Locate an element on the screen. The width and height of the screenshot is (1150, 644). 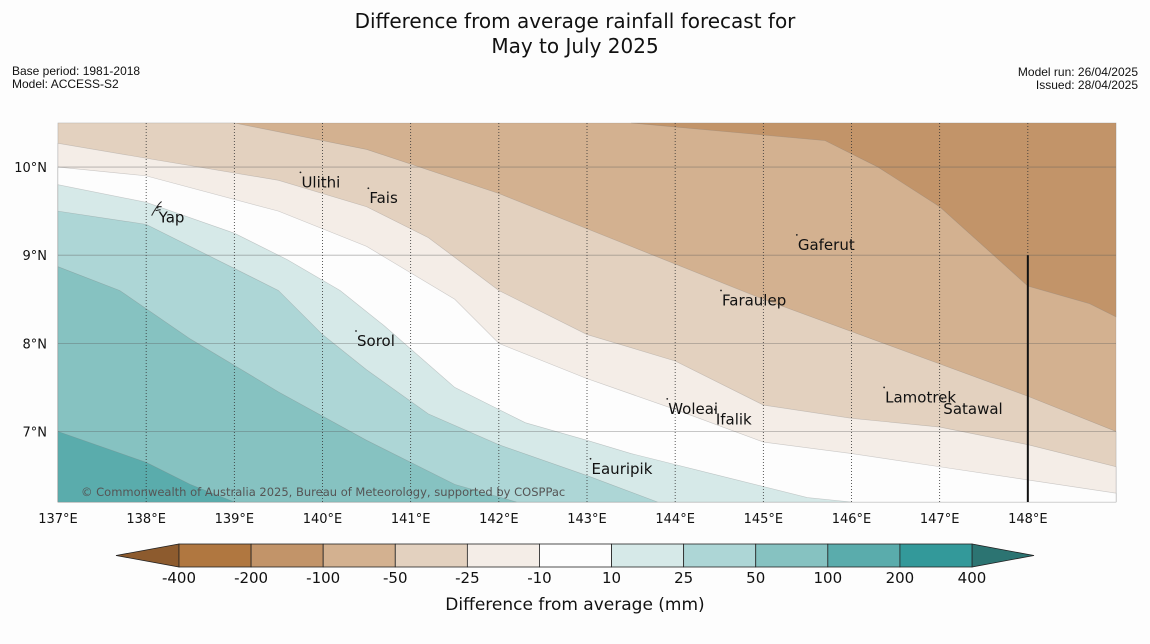
colorbar-tick-label: 400 is located at coordinates (972, 578).